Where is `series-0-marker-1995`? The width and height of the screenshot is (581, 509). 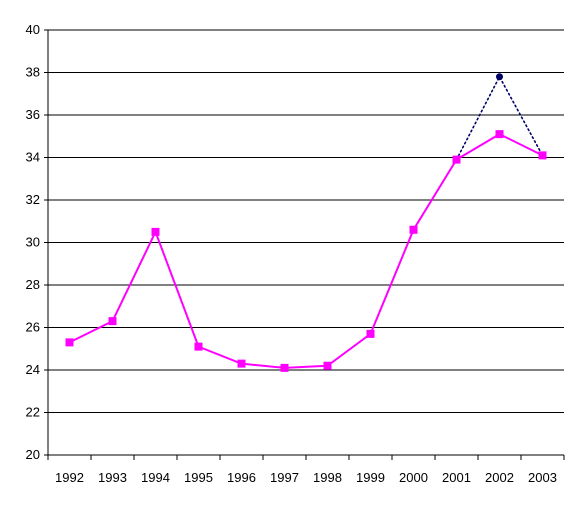 series-0-marker-1995 is located at coordinates (198, 346).